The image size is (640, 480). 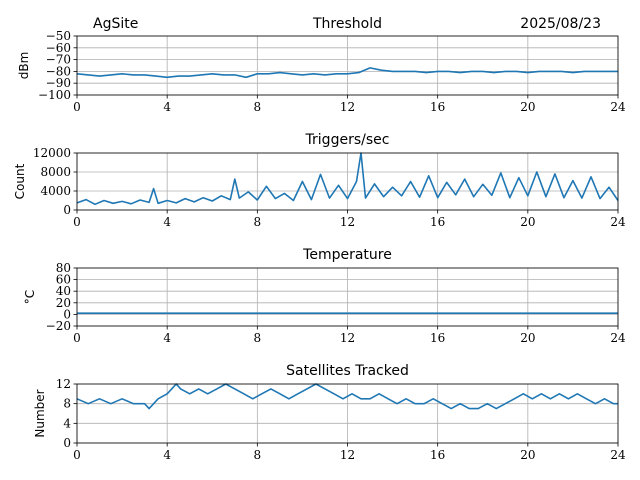 I want to click on threshold-ytick-label: −70, so click(x=58, y=60).